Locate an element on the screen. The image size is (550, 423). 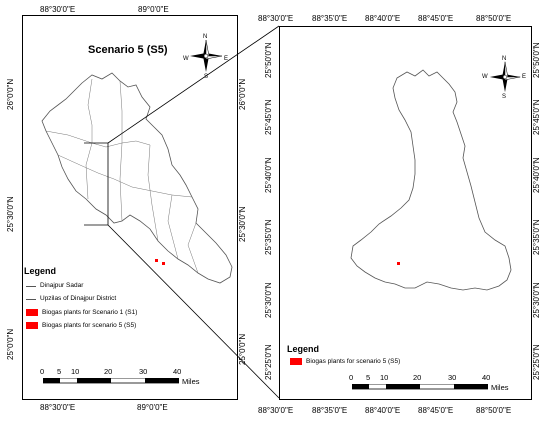
left-legend-item-2: Upzilas of Dinajpur District is located at coordinates (78, 298).